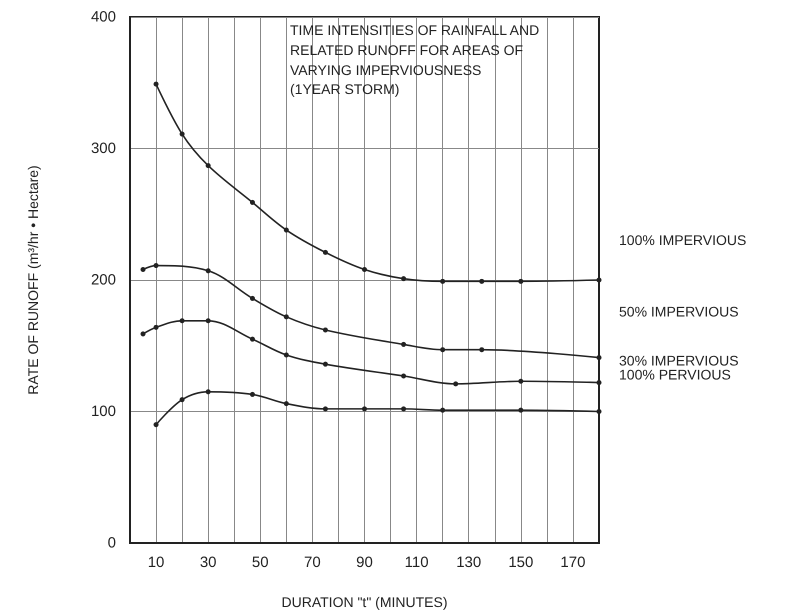 This screenshot has height=615, width=790. What do you see at coordinates (469, 562) in the screenshot?
I see `x-tick-label: 130` at bounding box center [469, 562].